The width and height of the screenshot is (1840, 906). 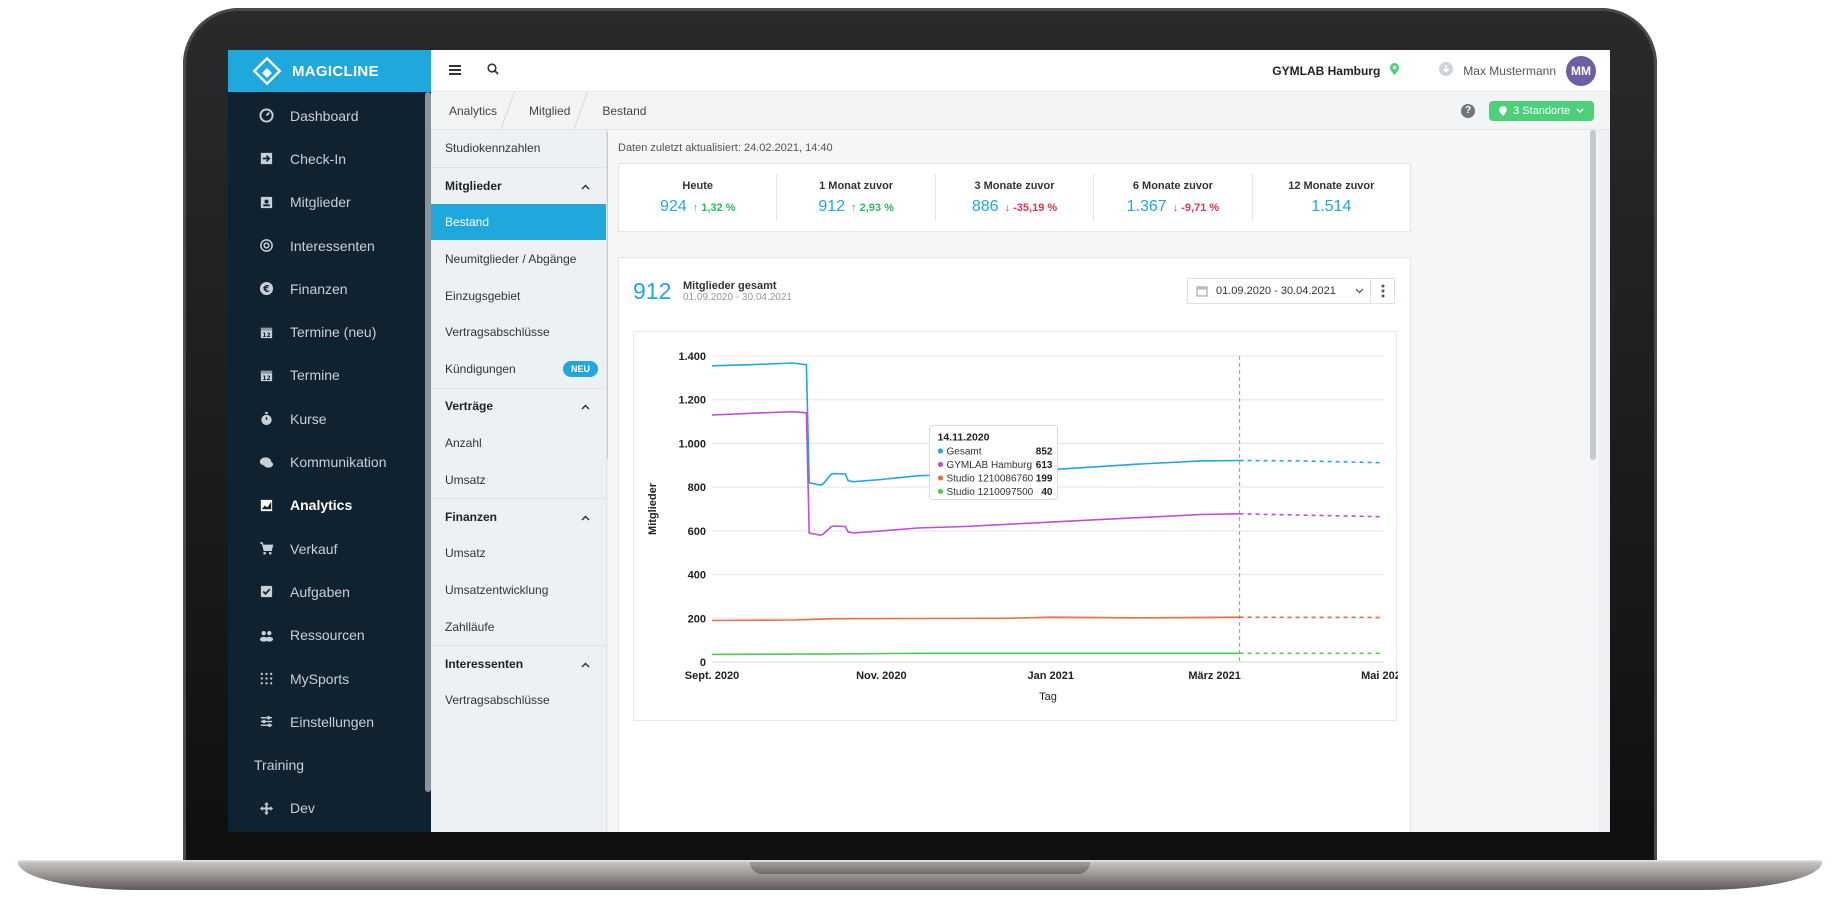 What do you see at coordinates (329, 418) in the screenshot?
I see `sidebar-item-kurse: Kurse` at bounding box center [329, 418].